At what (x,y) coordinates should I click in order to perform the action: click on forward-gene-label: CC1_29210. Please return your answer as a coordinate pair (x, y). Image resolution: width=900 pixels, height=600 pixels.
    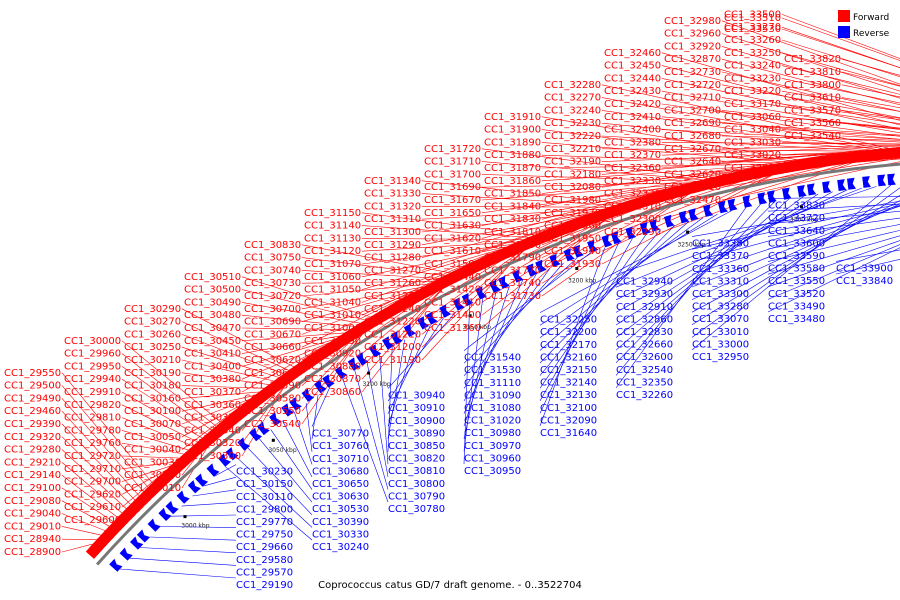
    Looking at the image, I should click on (32, 462).